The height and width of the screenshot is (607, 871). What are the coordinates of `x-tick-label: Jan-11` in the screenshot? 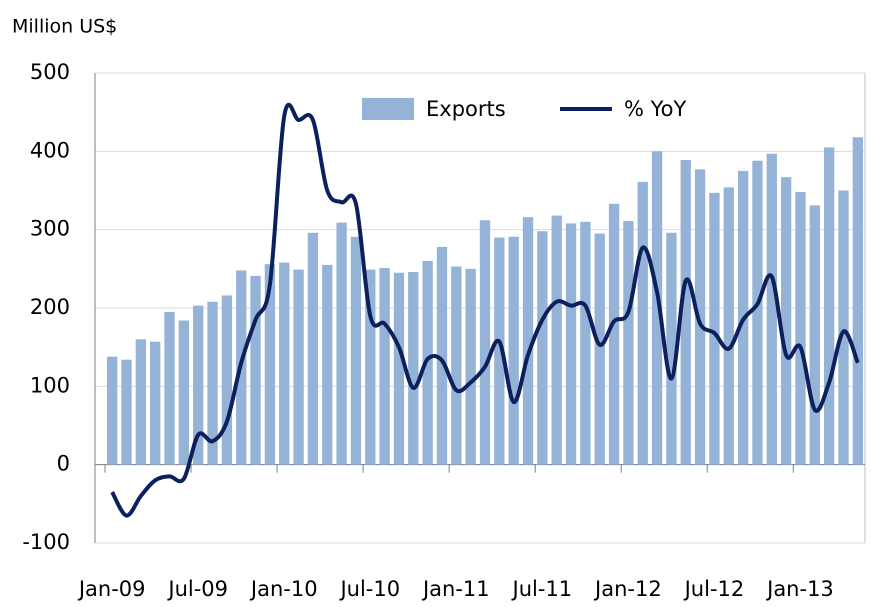 It's located at (455, 589).